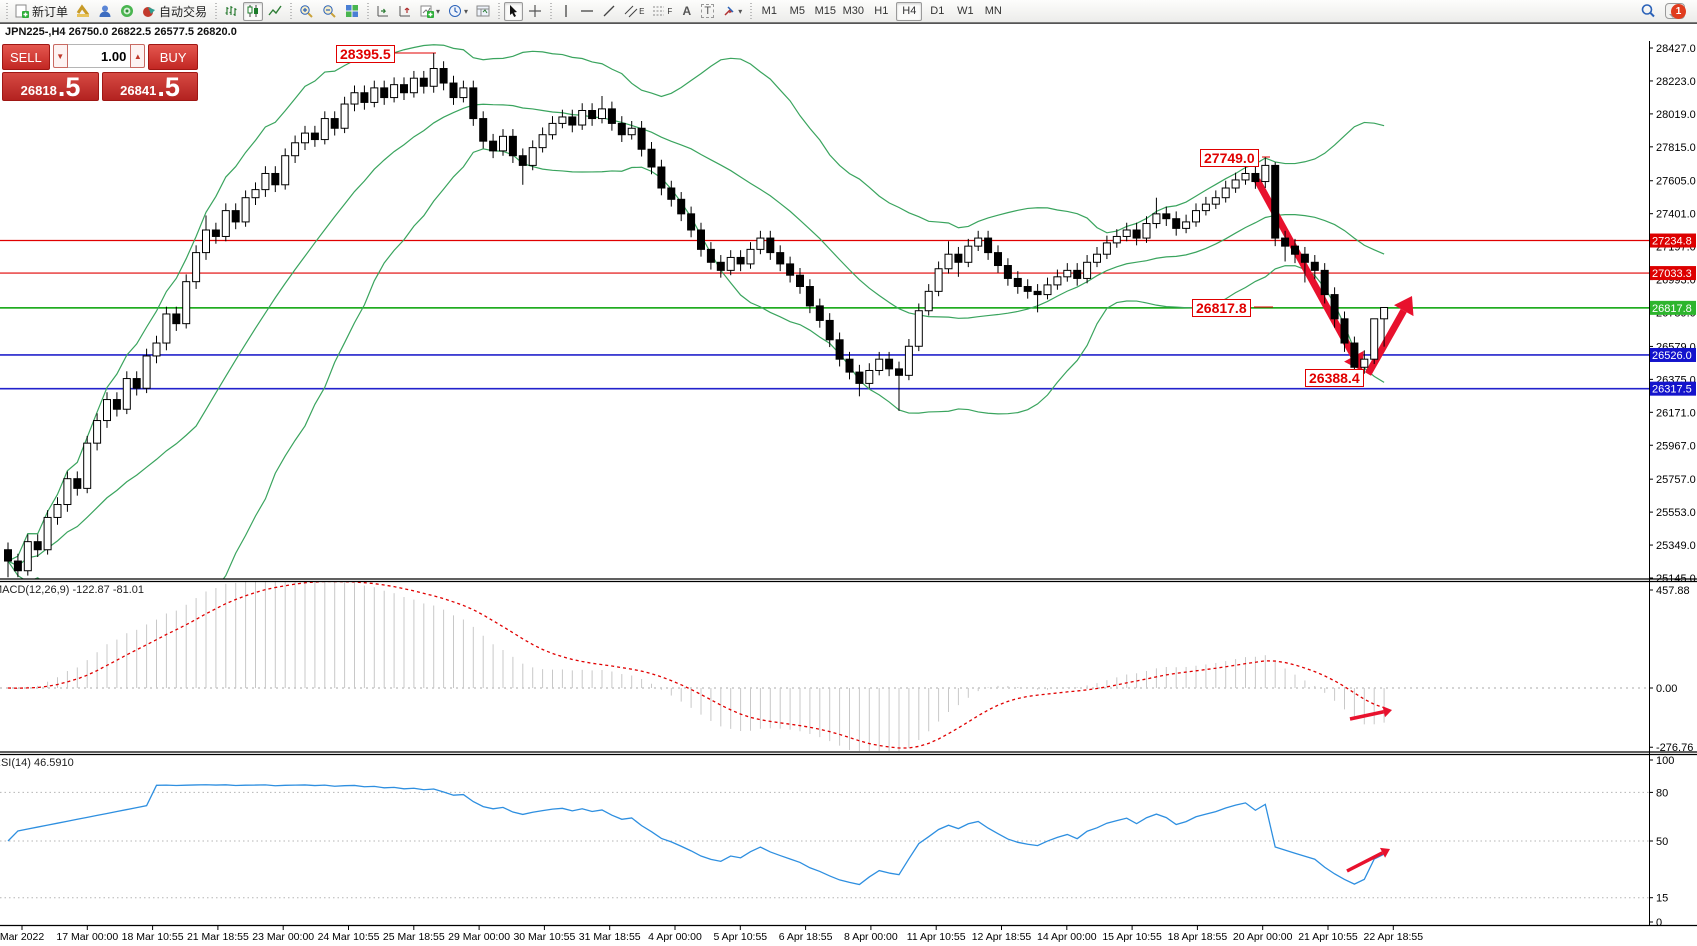 The height and width of the screenshot is (946, 1697). I want to click on timeframe-d1-button: D1, so click(937, 11).